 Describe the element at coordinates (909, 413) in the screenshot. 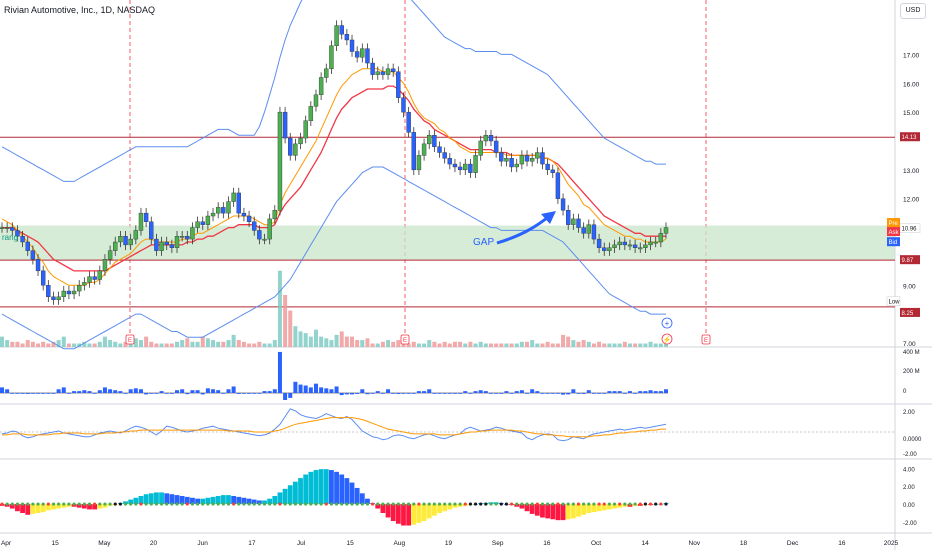

I see `oscillator-tick-label: 2.00` at that location.